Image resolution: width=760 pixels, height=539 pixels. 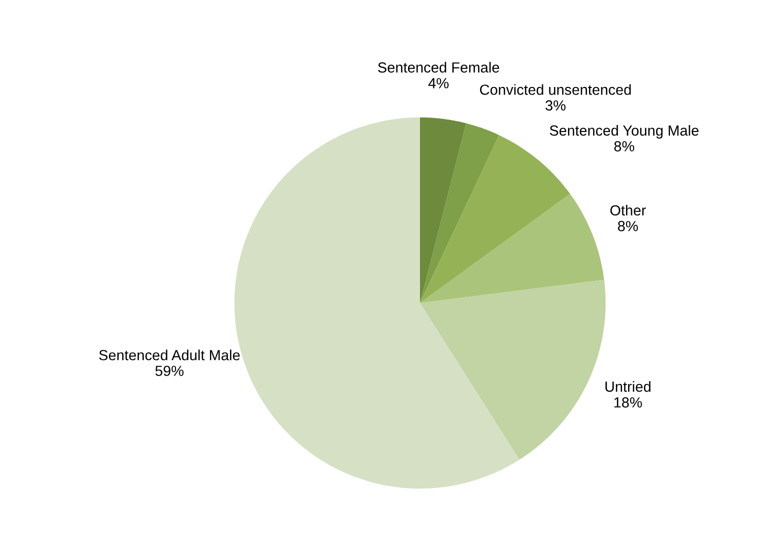 I want to click on slice-label: Sentenced Young Male, so click(x=624, y=132).